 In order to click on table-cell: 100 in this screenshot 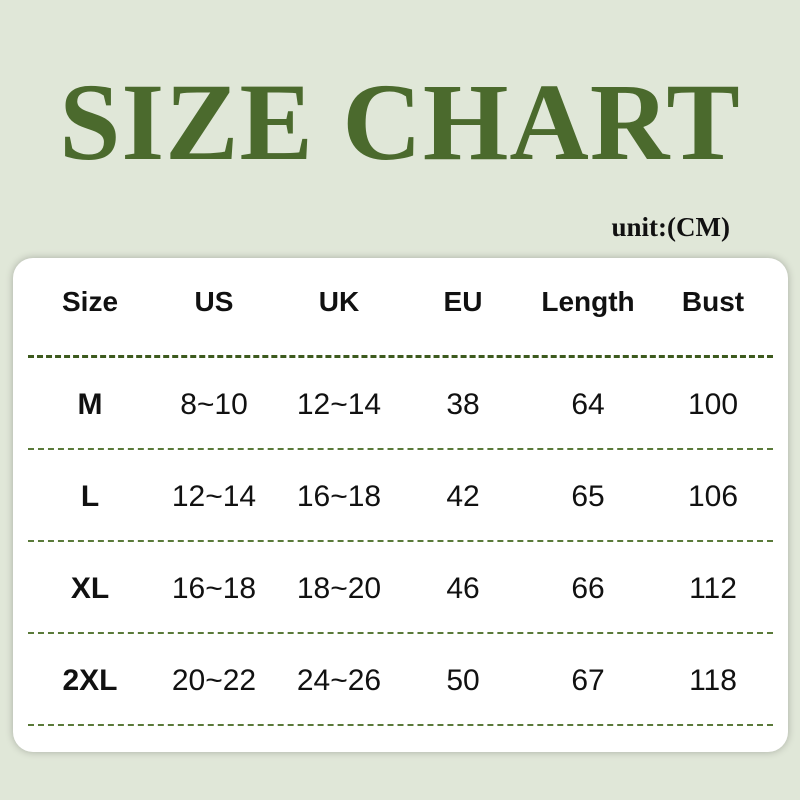, I will do `click(713, 404)`.